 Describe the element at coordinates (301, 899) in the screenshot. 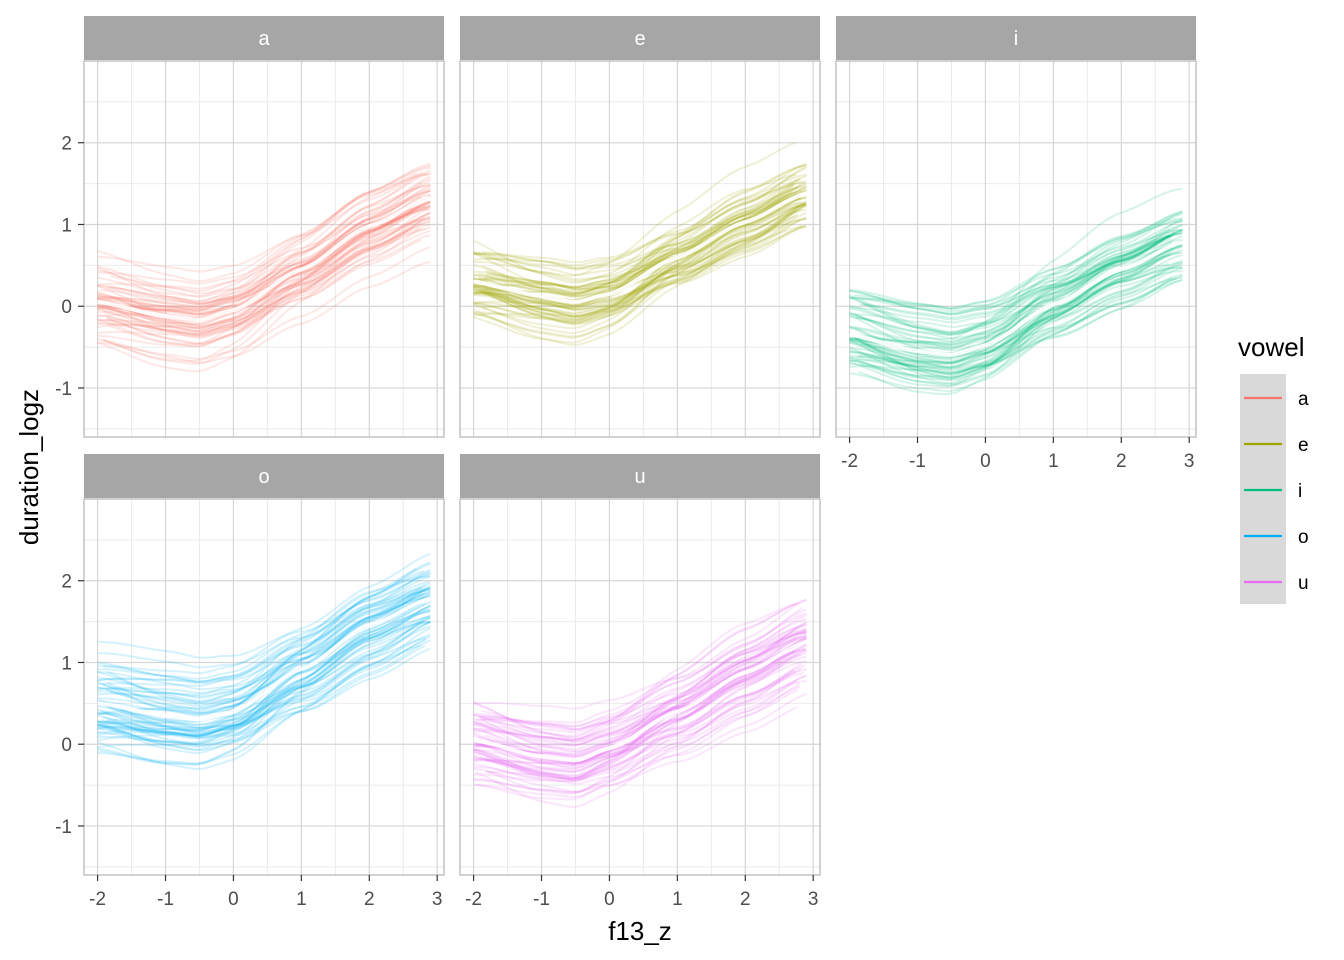

I see `x-tick-label: 1` at that location.